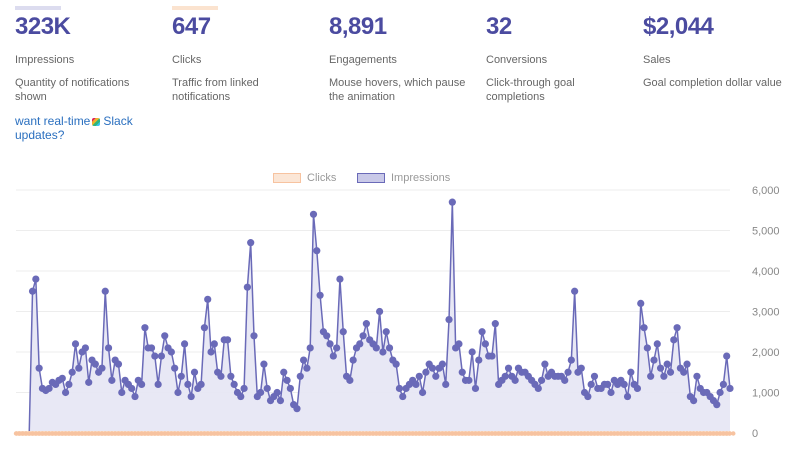 Image resolution: width=800 pixels, height=453 pixels. What do you see at coordinates (530, 90) in the screenshot?
I see `stat-description: Click-through goal completions` at bounding box center [530, 90].